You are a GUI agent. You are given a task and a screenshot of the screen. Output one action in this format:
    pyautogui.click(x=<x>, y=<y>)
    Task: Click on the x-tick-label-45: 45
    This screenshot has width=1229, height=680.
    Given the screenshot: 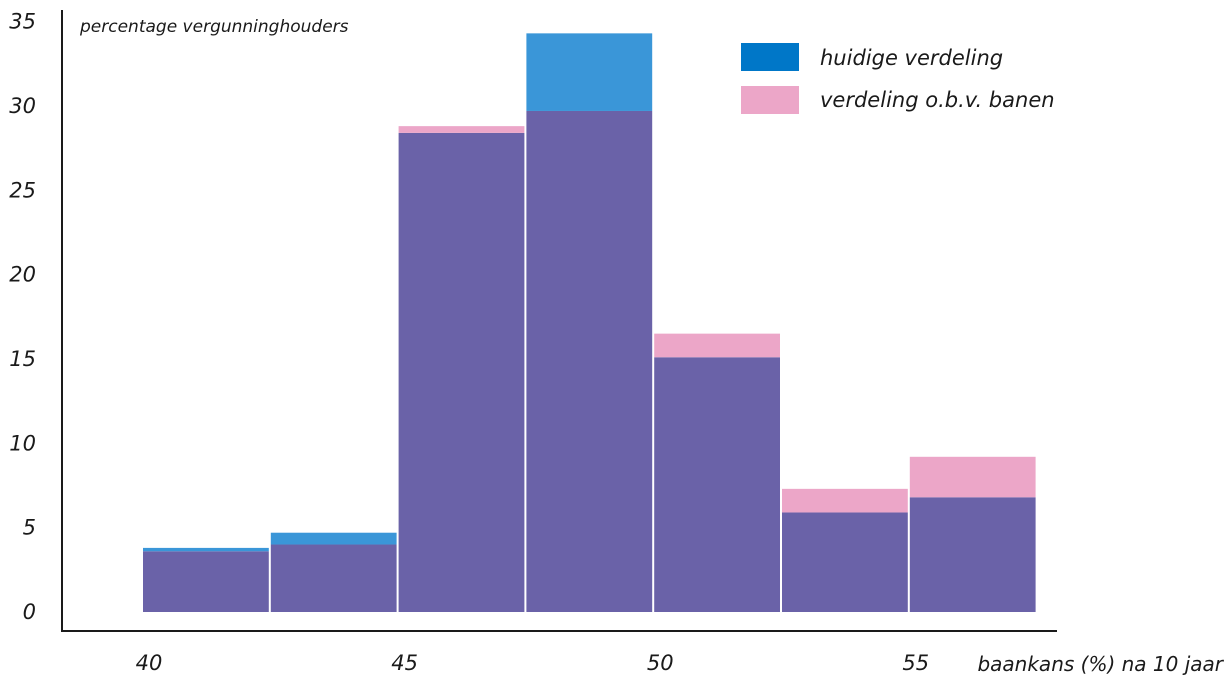 What is the action you would take?
    pyautogui.click(x=404, y=663)
    